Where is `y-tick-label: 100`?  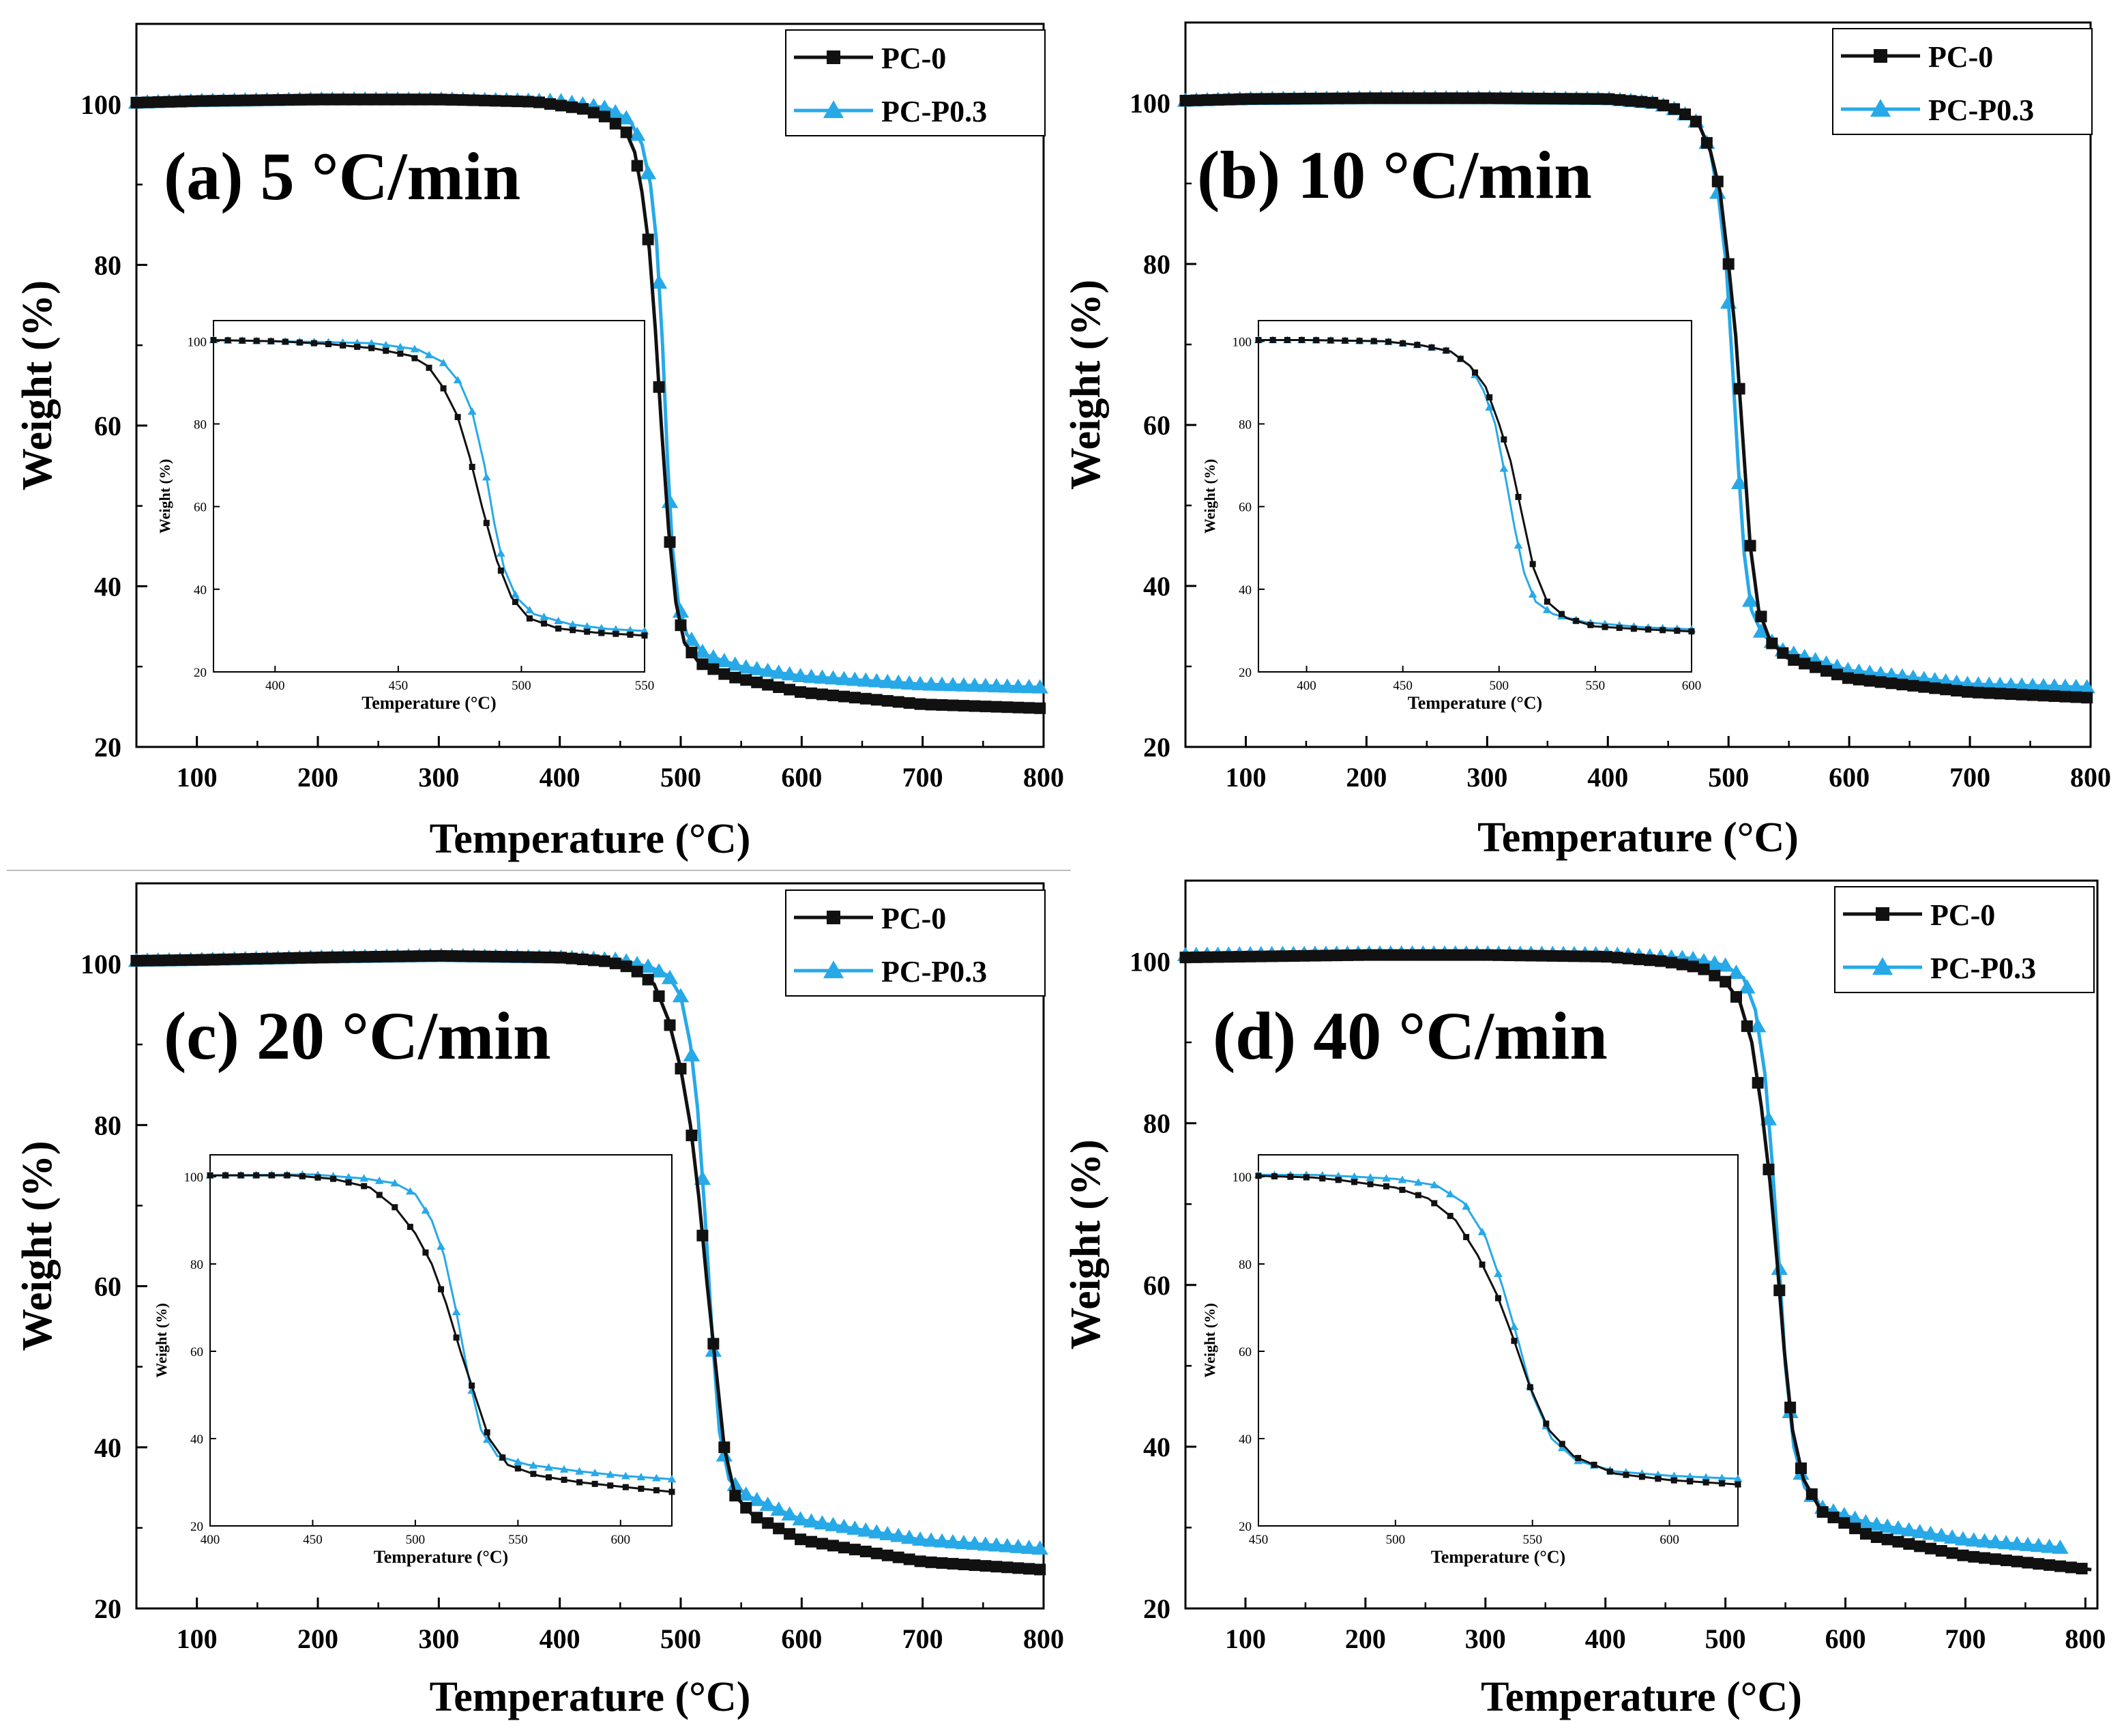 y-tick-label: 100 is located at coordinates (100, 105).